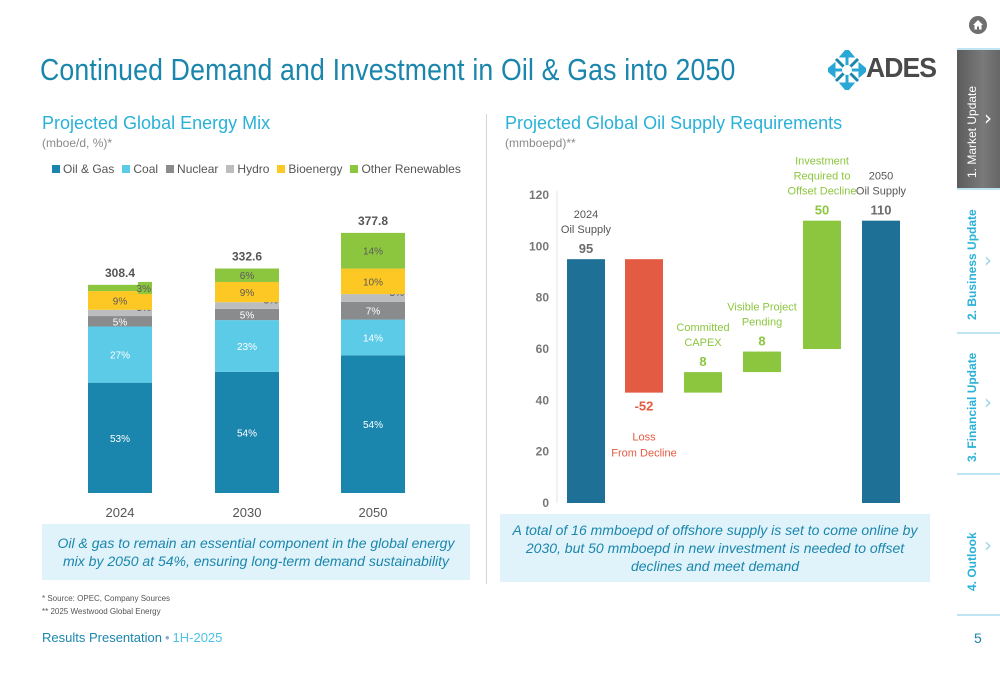 The image size is (1000, 685). I want to click on logo-arrows-icon, so click(847, 70).